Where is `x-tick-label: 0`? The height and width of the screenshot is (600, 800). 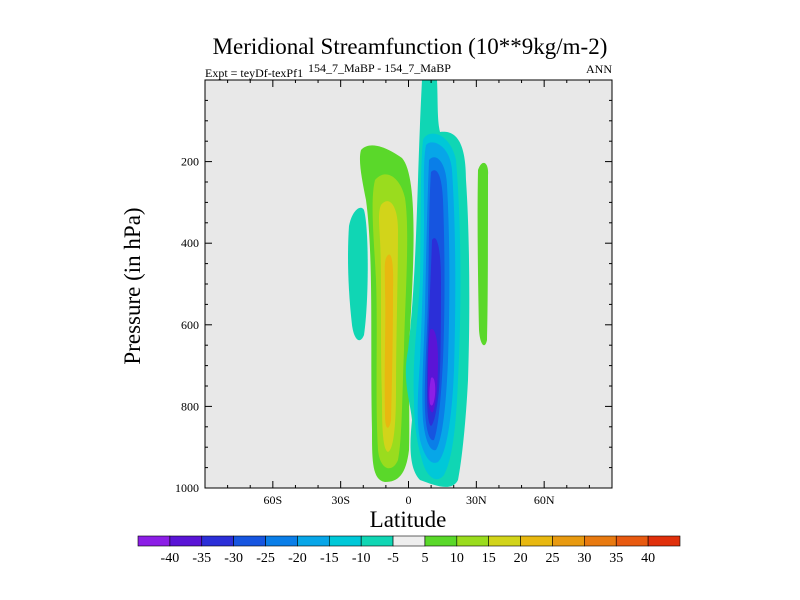
x-tick-label: 0 is located at coordinates (409, 500).